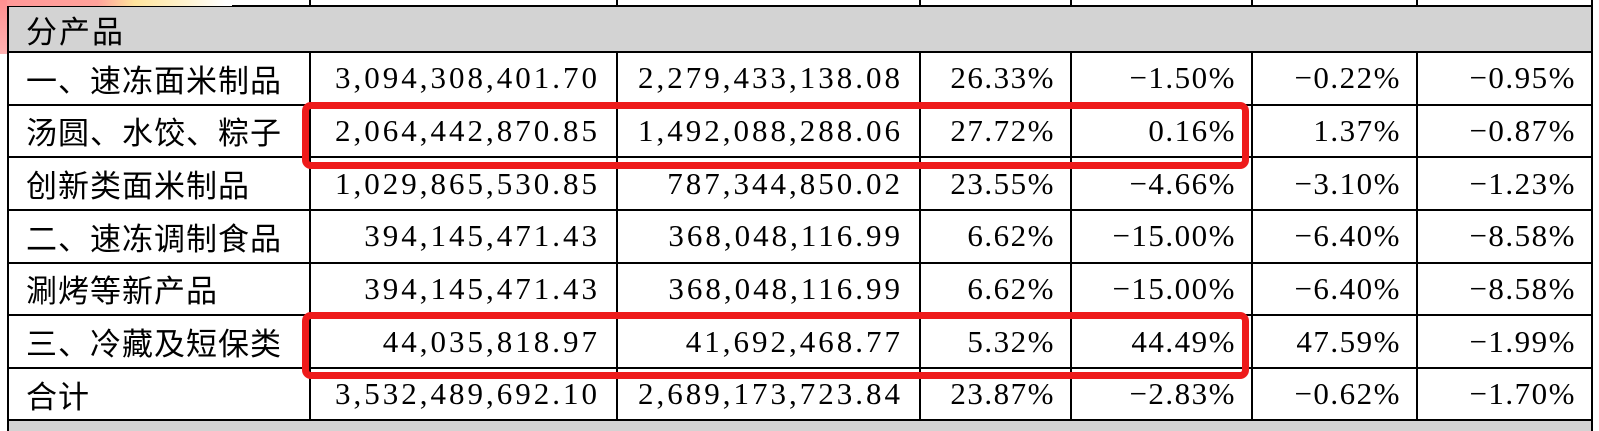  I want to click on cell-product-name: 汤圆、水饺、粽子, so click(159, 132).